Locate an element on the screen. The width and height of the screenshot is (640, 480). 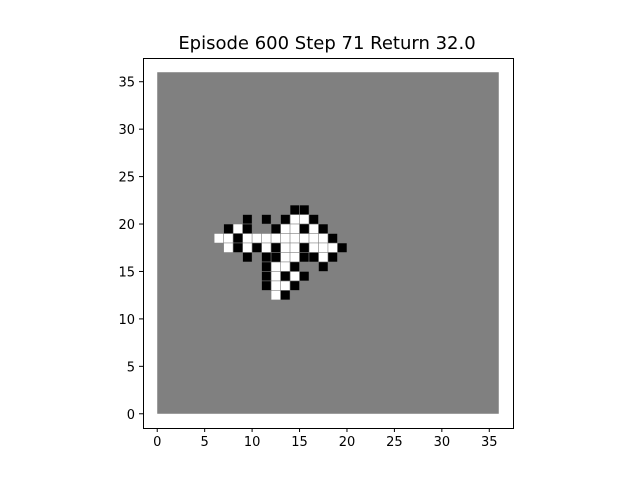
y-tick-label: 5 is located at coordinates (131, 367).